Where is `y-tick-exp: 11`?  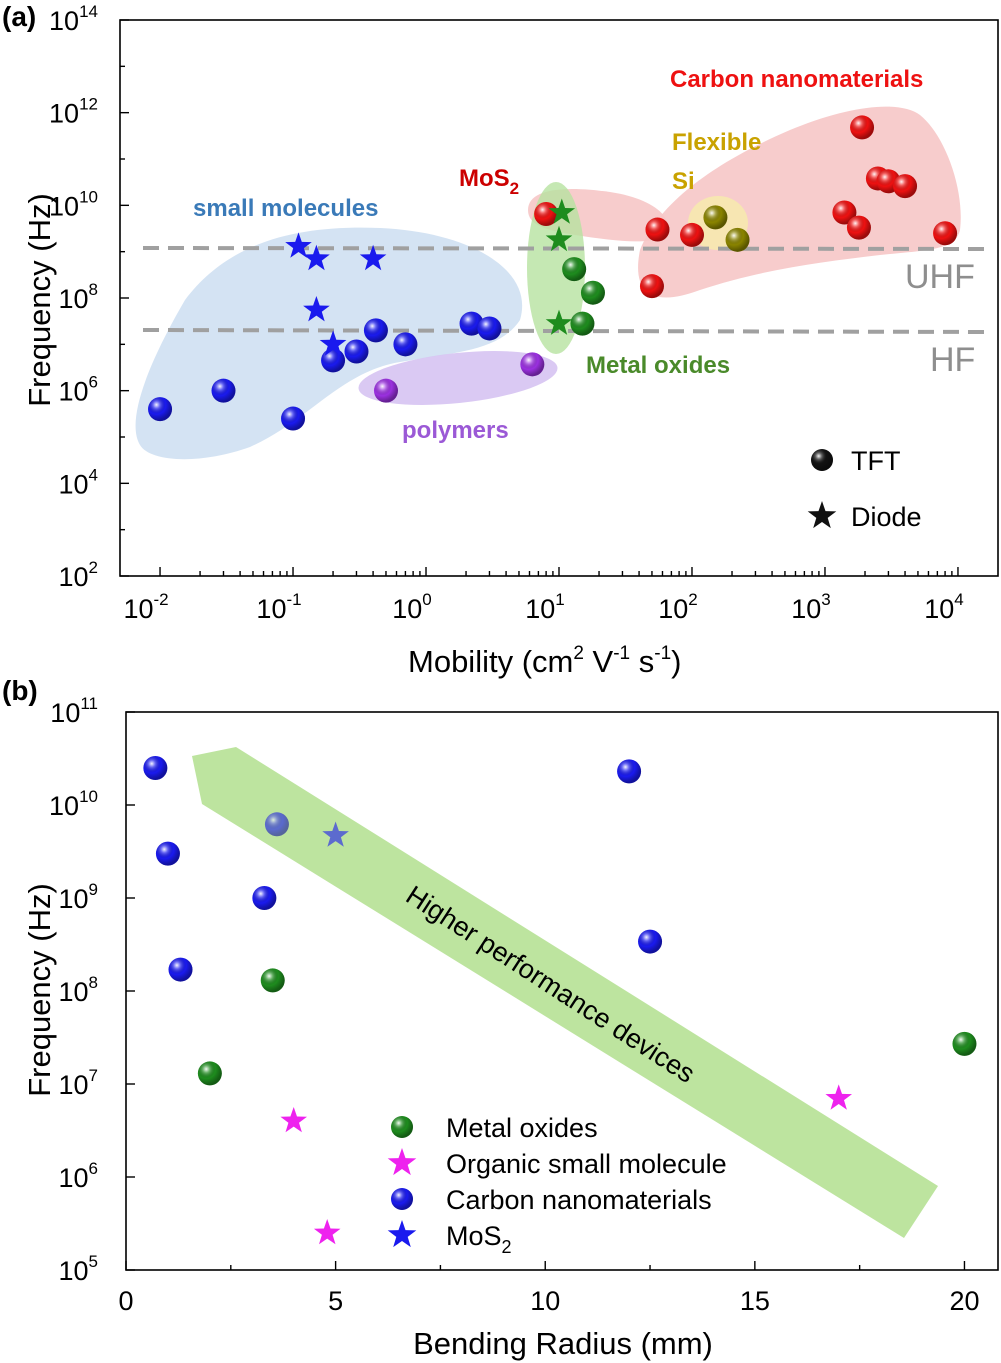
y-tick-exp: 11 is located at coordinates (89, 703).